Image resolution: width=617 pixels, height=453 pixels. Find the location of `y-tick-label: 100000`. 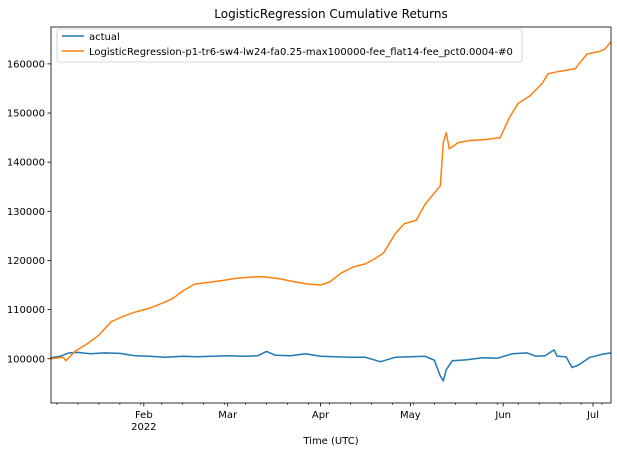

y-tick-label: 100000 is located at coordinates (26, 359).